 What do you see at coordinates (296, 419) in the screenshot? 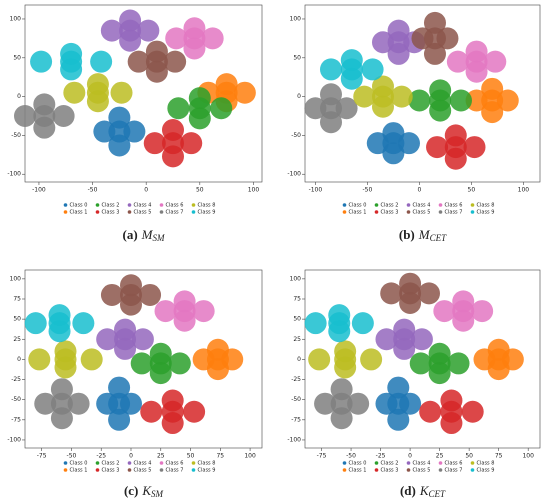
I see `y-tick-label: -75` at bounding box center [296, 419].